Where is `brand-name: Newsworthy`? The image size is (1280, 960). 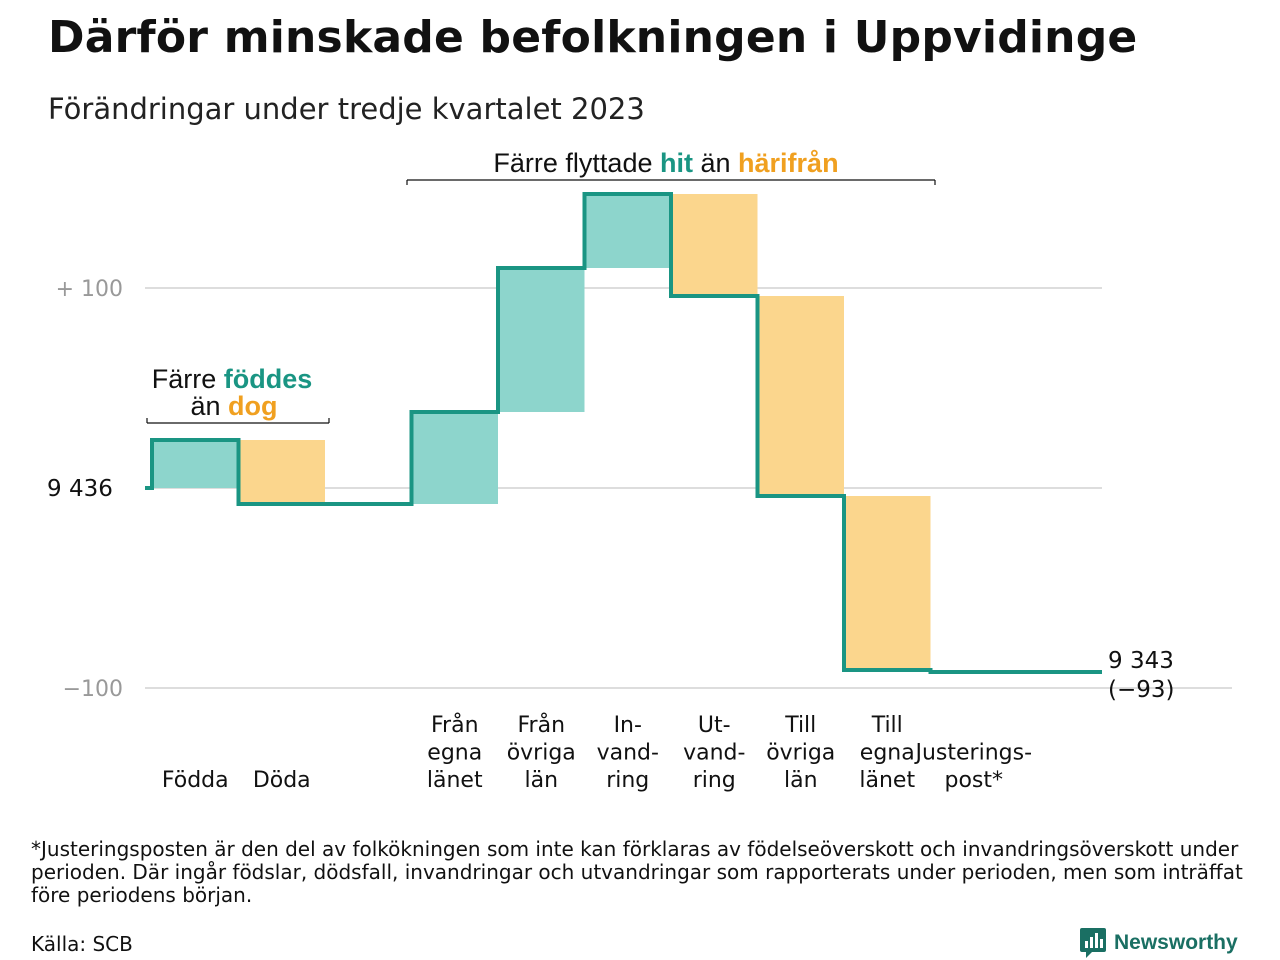 brand-name: Newsworthy is located at coordinates (1176, 942).